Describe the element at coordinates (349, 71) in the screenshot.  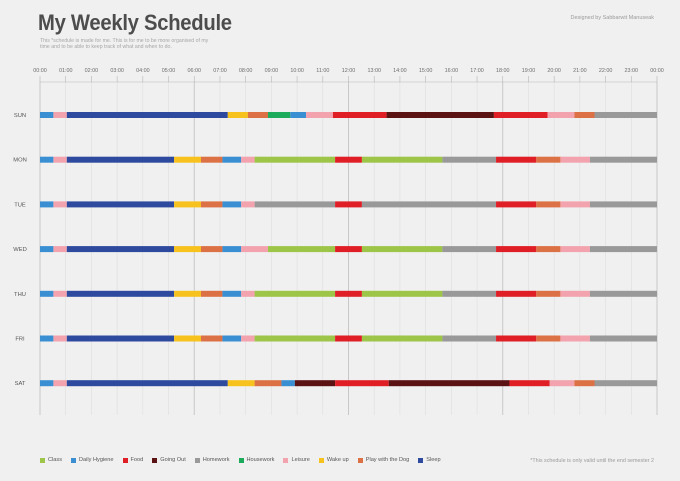
I see `tick-label: 12:00` at that location.